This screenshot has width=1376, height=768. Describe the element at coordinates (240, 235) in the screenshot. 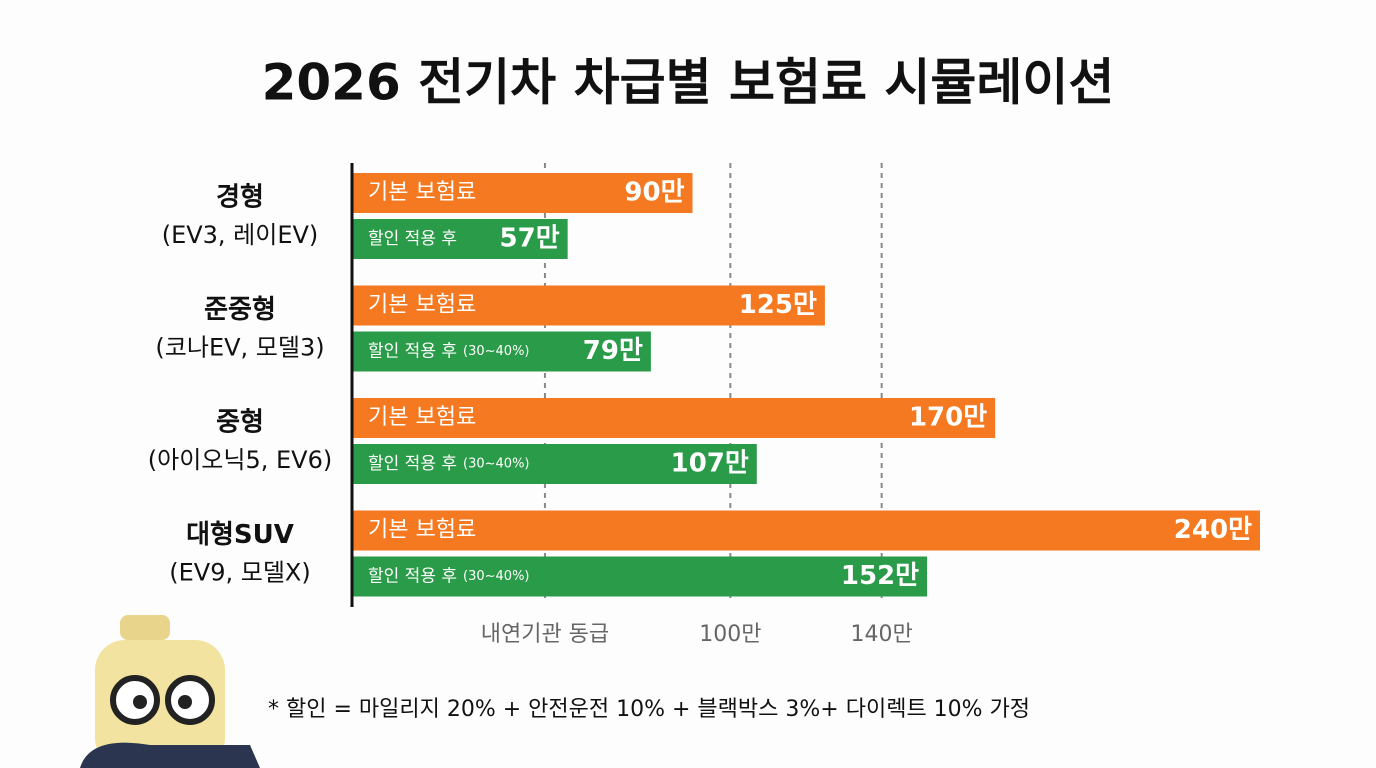

I see `category-models: (EV3, 레이EV)` at that location.